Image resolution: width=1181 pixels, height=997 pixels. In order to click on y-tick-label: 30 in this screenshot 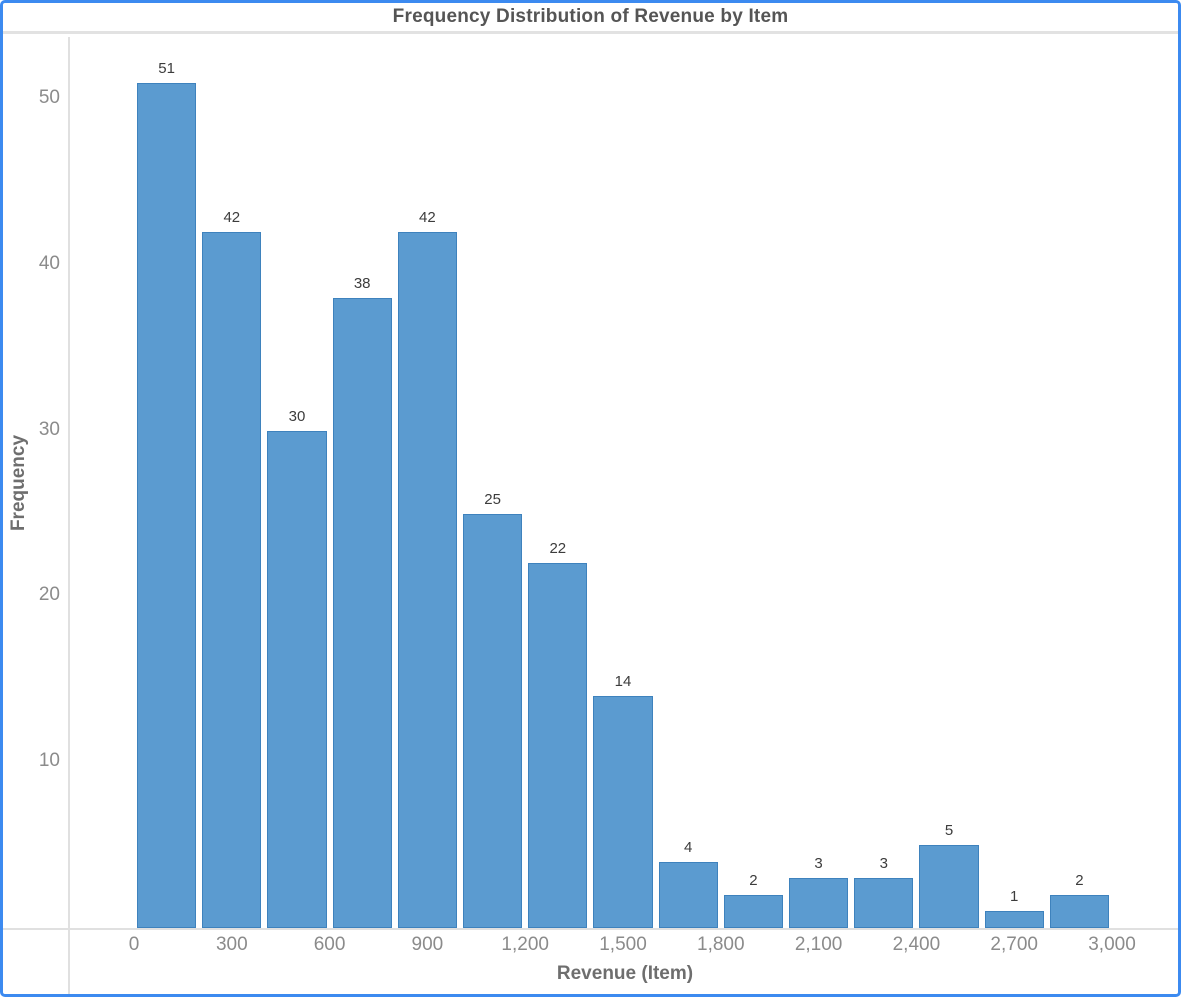, I will do `click(49, 429)`.